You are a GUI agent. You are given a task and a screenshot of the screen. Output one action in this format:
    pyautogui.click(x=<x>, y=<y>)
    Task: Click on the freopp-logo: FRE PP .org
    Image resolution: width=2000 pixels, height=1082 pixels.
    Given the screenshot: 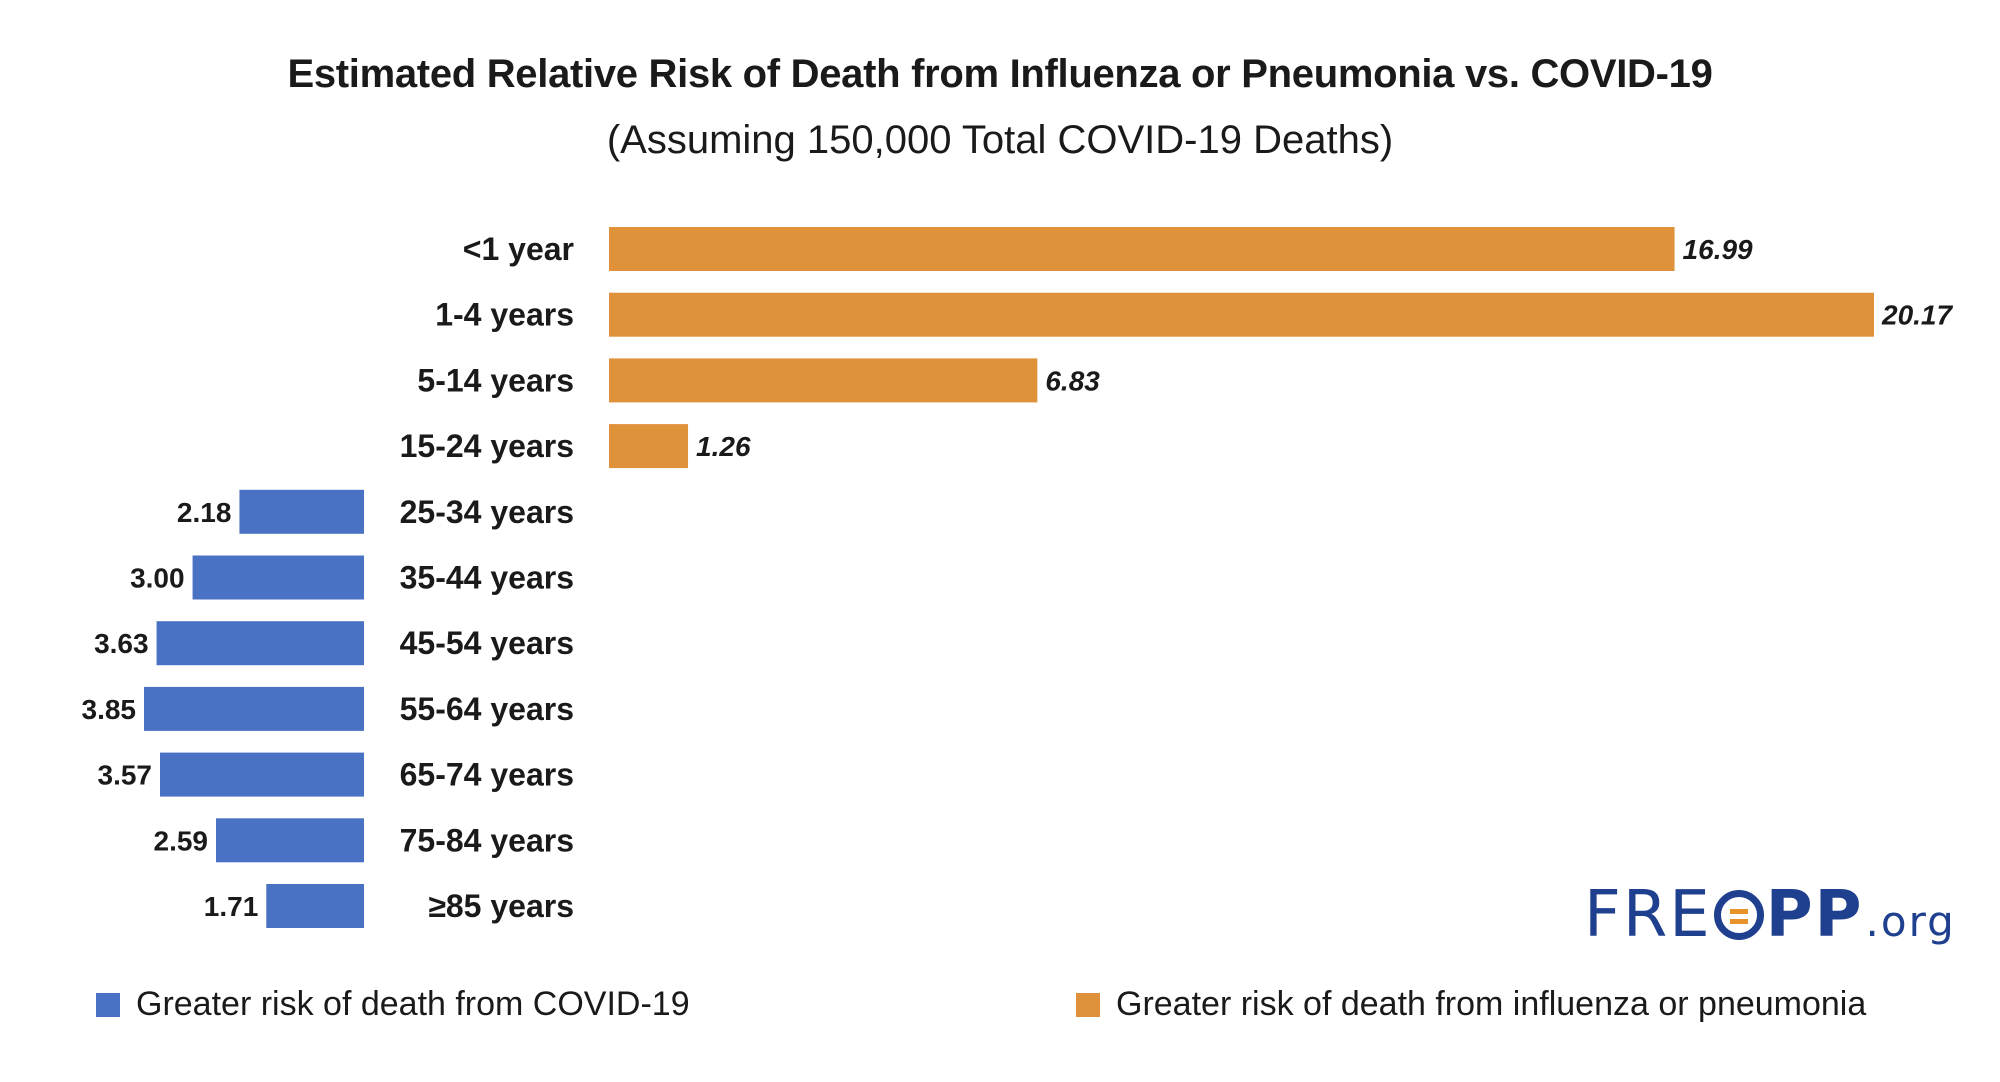 What is the action you would take?
    pyautogui.click(x=1770, y=915)
    